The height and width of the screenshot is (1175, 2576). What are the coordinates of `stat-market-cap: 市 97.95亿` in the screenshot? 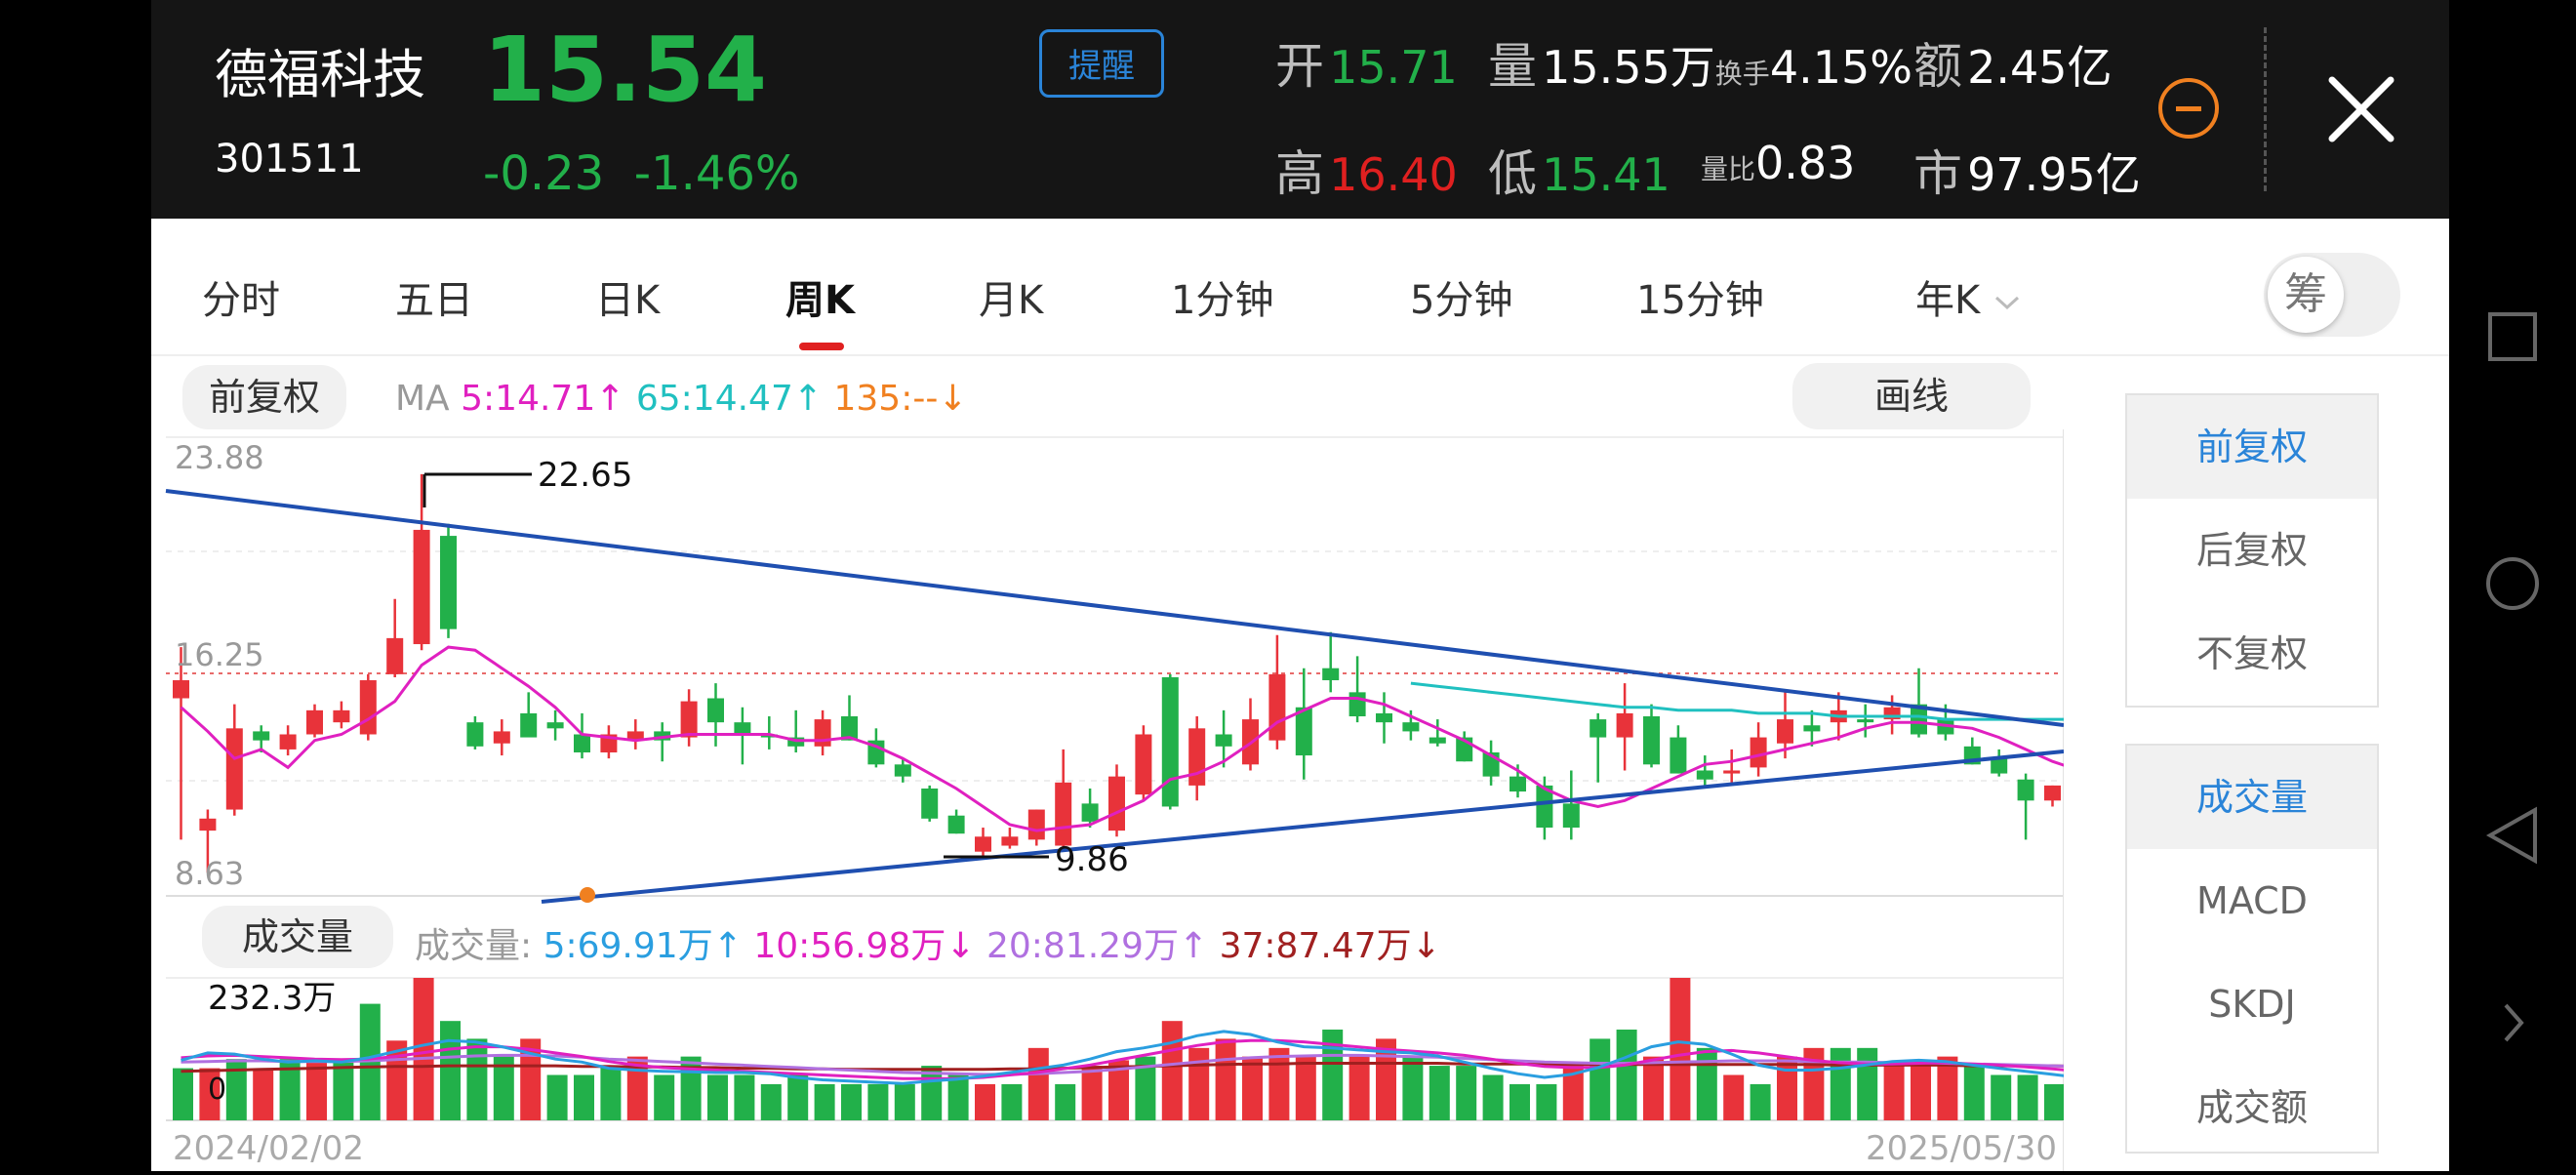 It's located at (2027, 170).